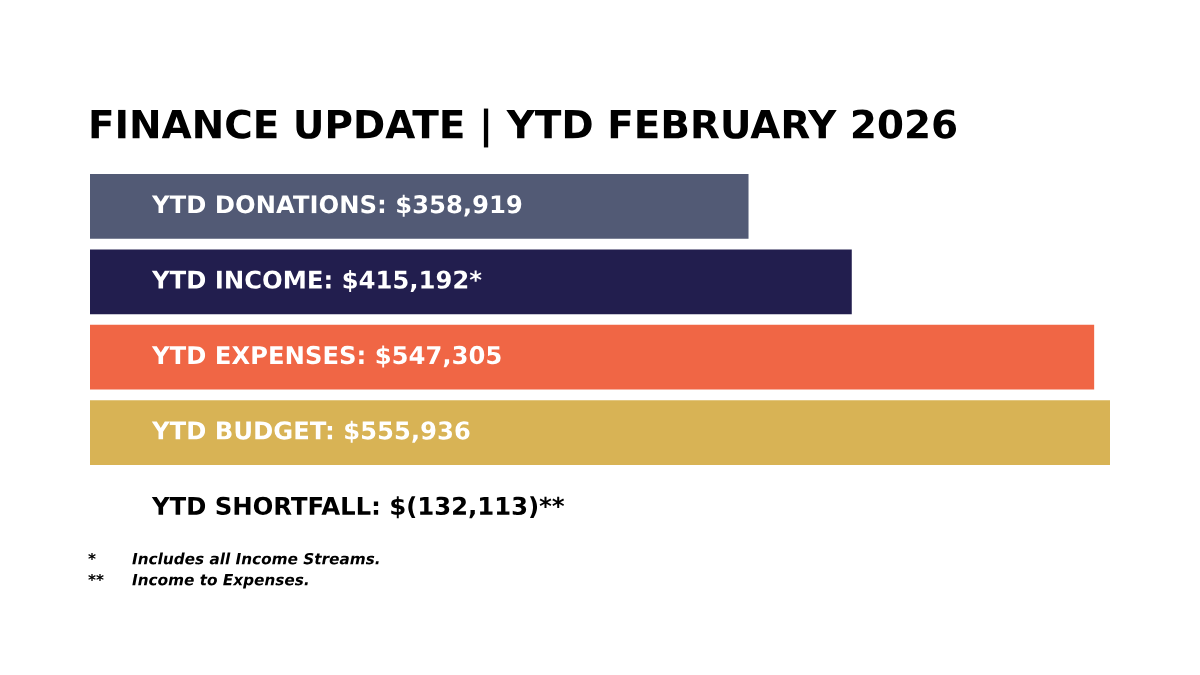  What do you see at coordinates (316, 281) in the screenshot?
I see `data-label: YTD INCOME: $415,192*` at bounding box center [316, 281].